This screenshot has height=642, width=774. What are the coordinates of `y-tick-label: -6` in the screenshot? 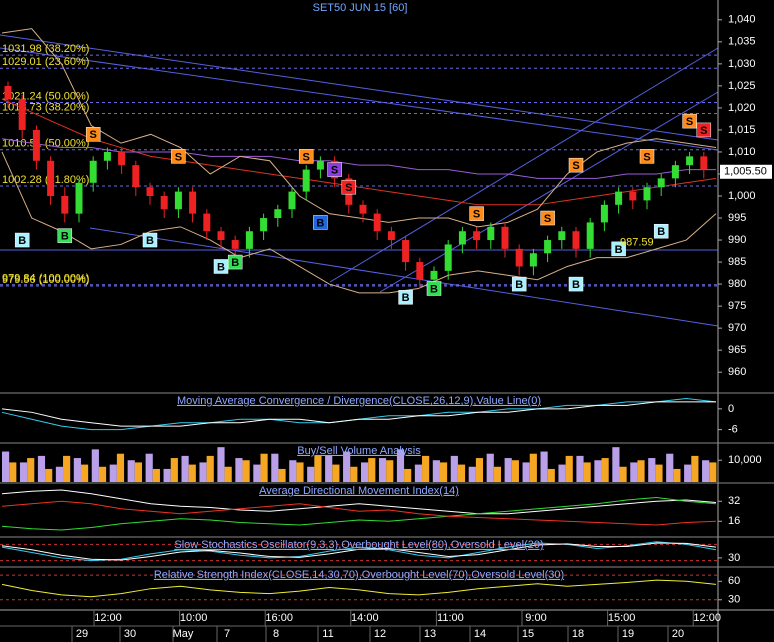 It's located at (733, 430).